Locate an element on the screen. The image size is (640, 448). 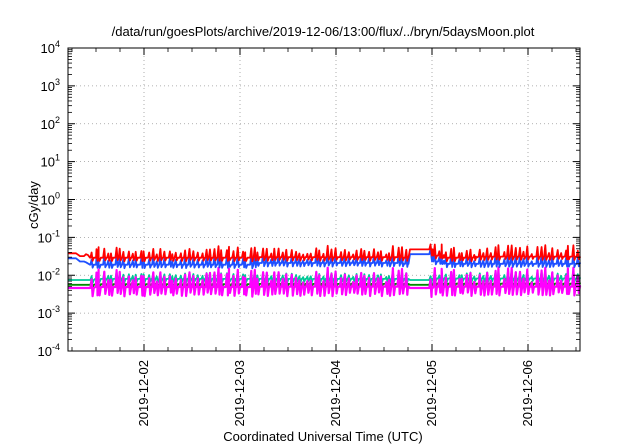
y-tick-labels: 10⁻⁴ 10⁻³ 10⁻² 10⁻¹ 10⁰ 10¹ 10² 10³ 10⁴ is located at coordinates (49, 199).